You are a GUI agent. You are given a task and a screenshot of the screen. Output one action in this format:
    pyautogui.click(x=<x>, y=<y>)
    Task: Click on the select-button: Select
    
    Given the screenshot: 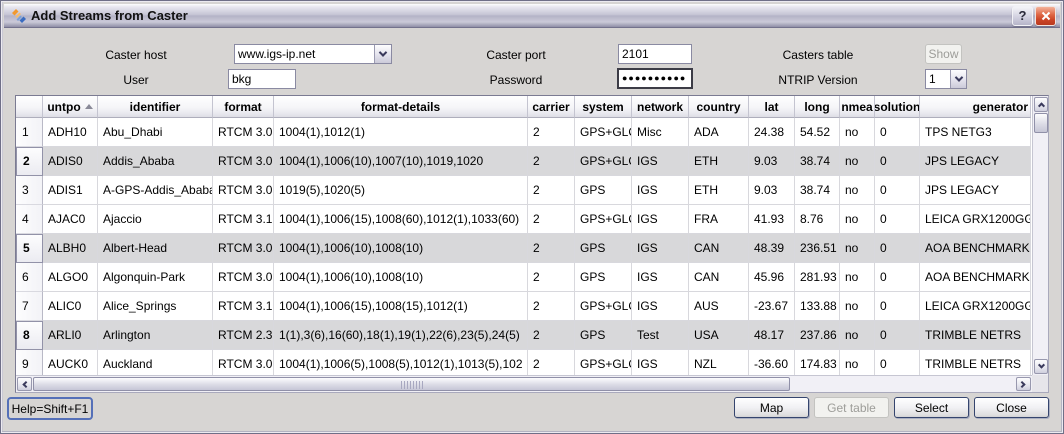 What is the action you would take?
    pyautogui.click(x=931, y=407)
    